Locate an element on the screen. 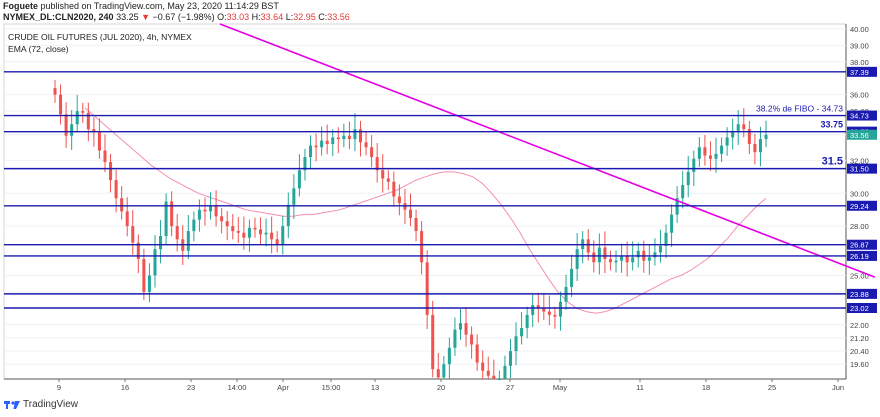 This screenshot has width=880, height=417. symbol-label: NYMEX_DL:CLN2020, 240 is located at coordinates (58, 17).